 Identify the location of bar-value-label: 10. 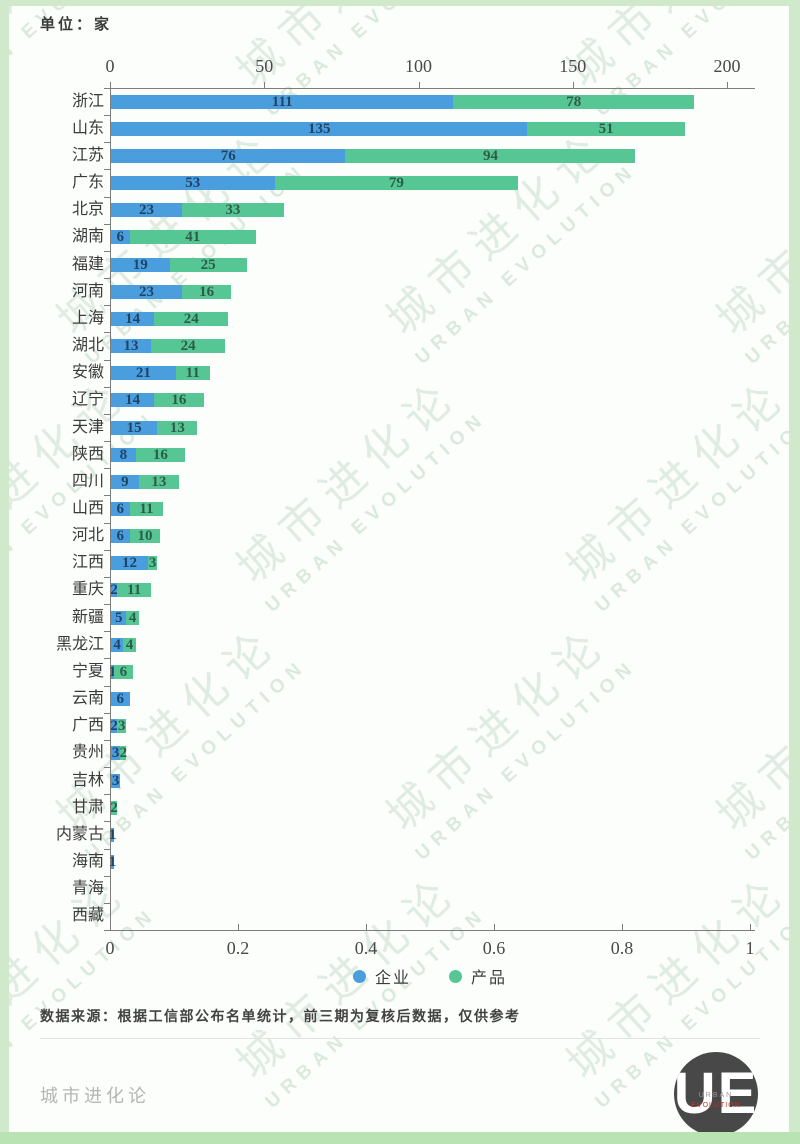
(145, 536).